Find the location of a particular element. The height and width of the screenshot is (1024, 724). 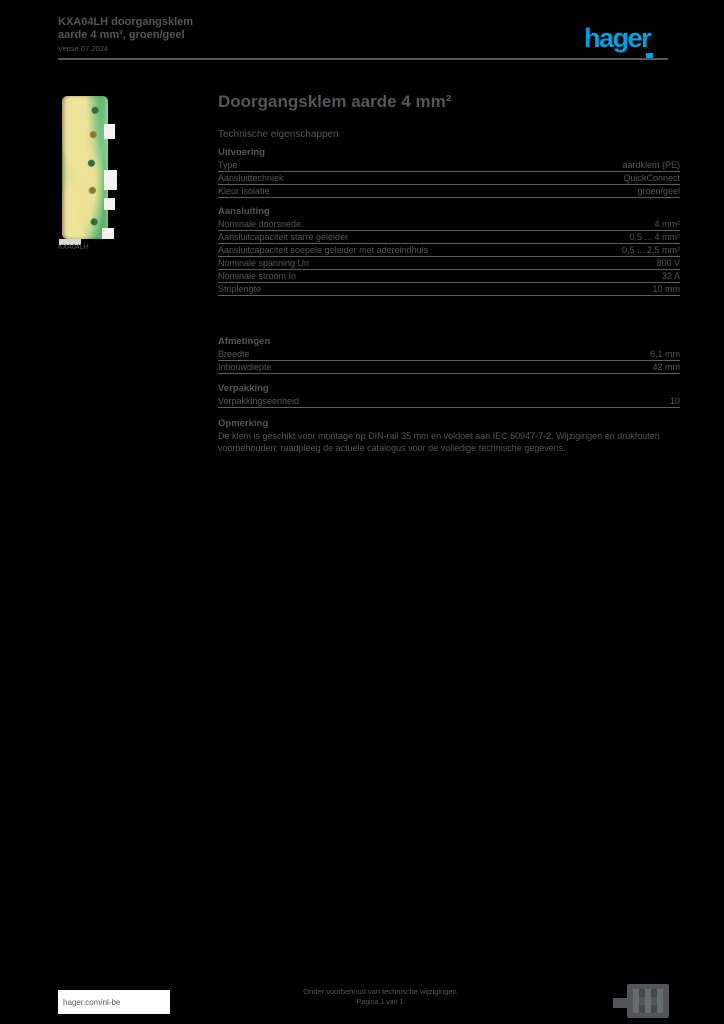

spec-label: Aansluitcapaciteit starre geleider is located at coordinates (283, 237).